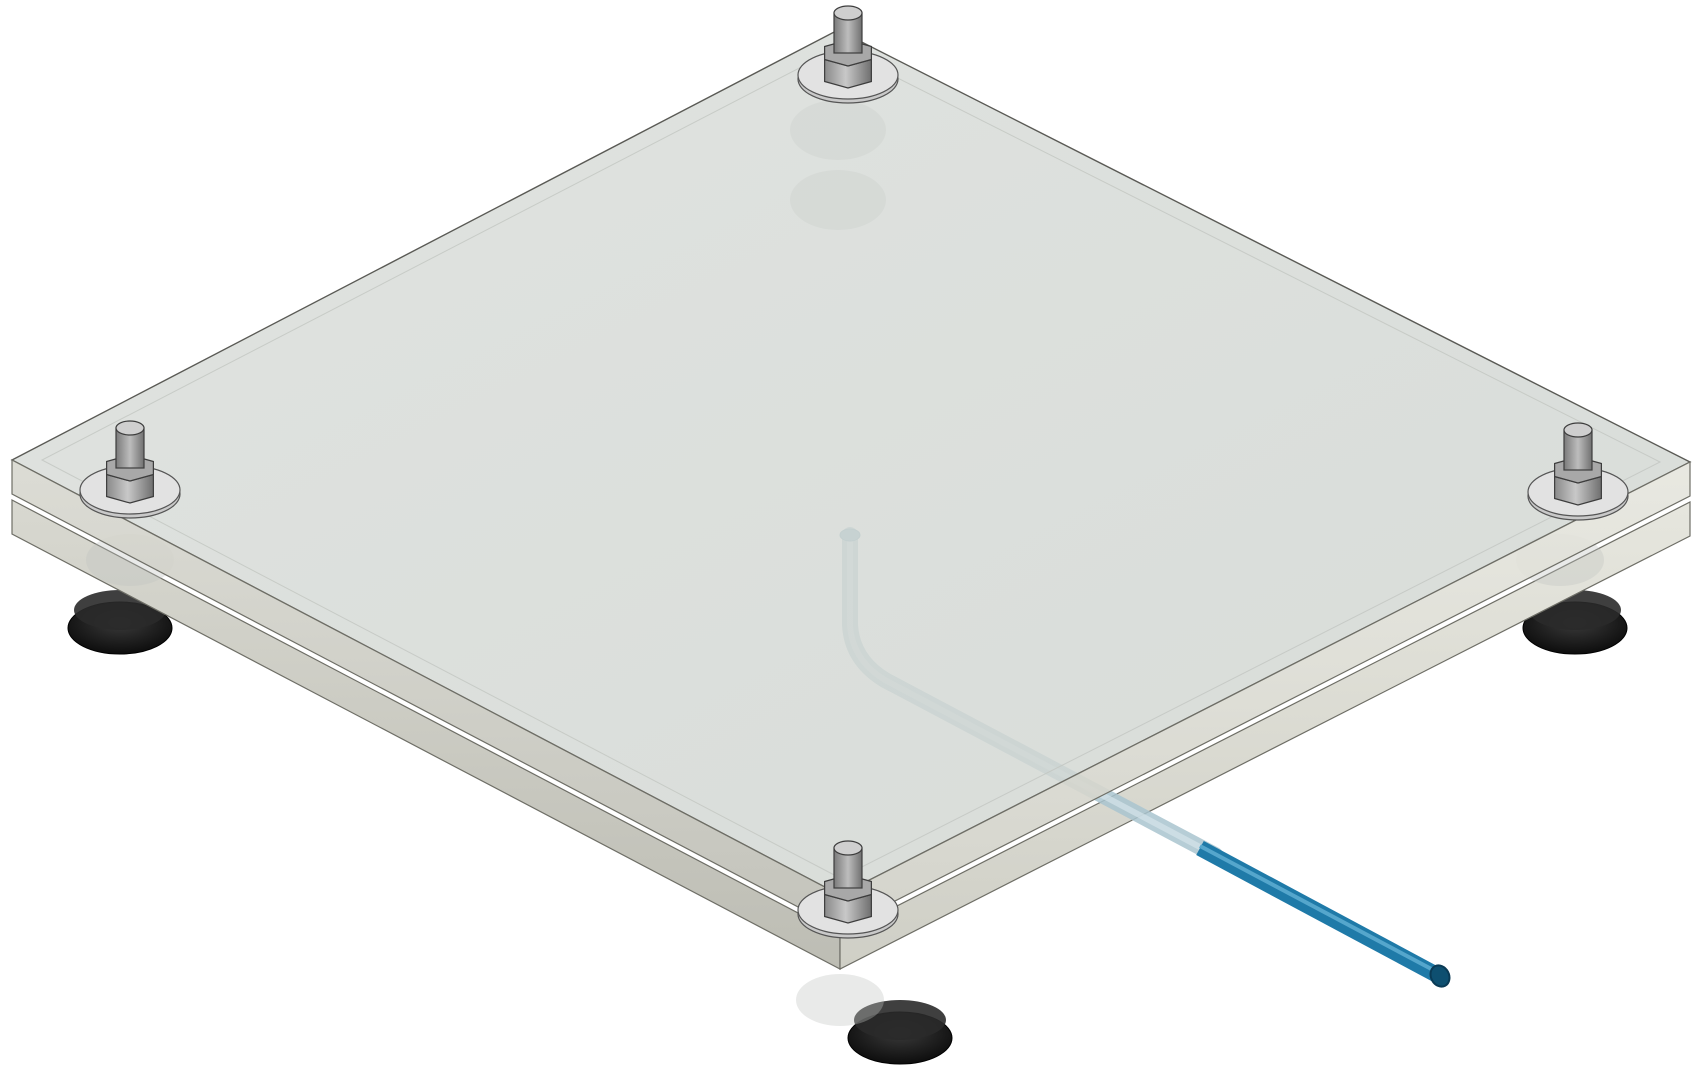  Describe the element at coordinates (1318, 909) in the screenshot. I see `tube-highlight` at that location.